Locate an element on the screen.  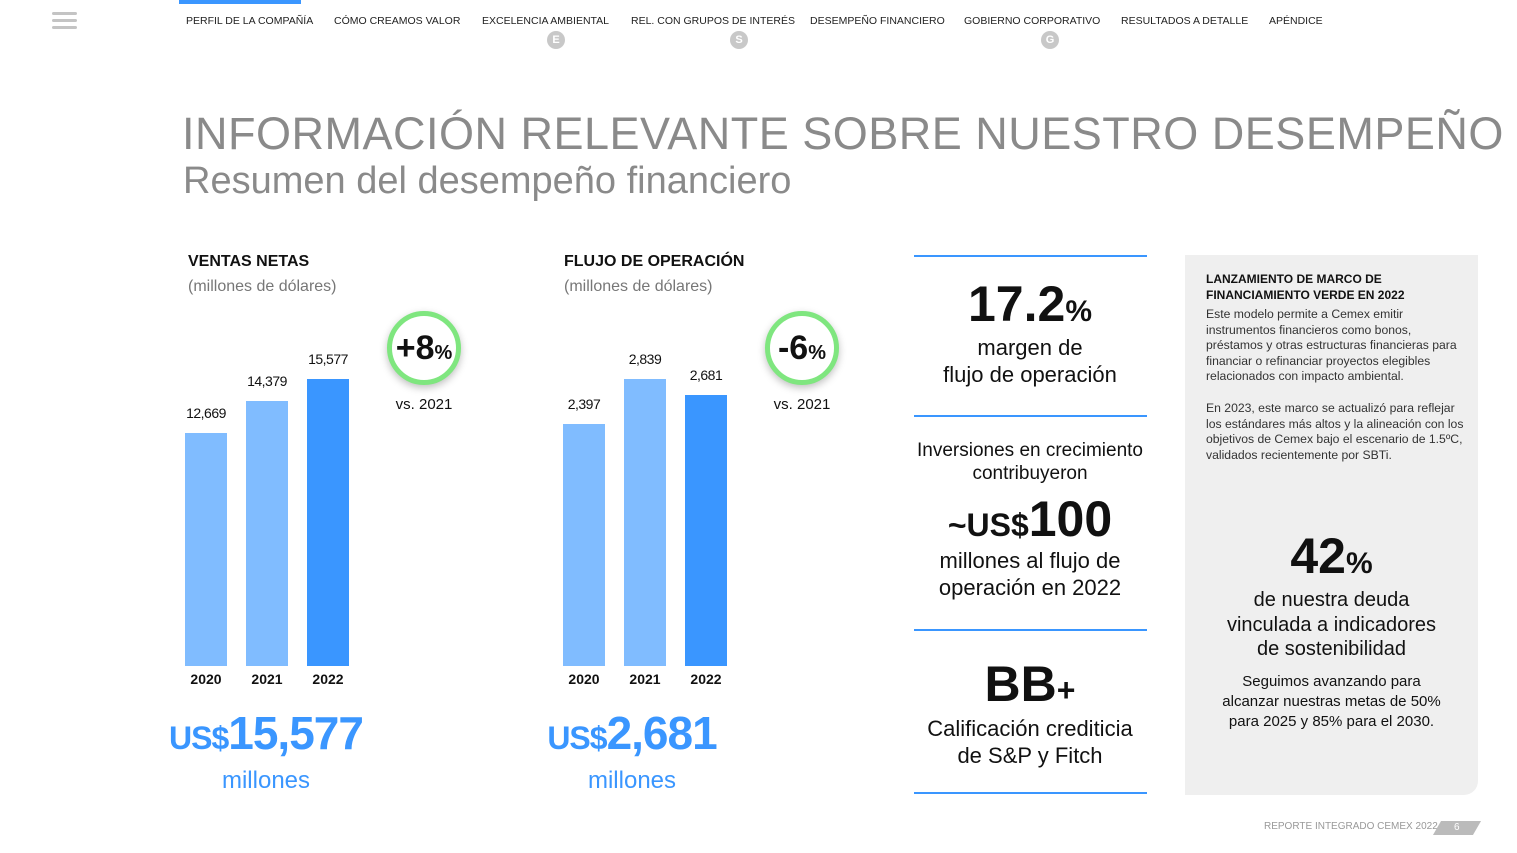
green-finance-panel is located at coordinates (1331, 525).